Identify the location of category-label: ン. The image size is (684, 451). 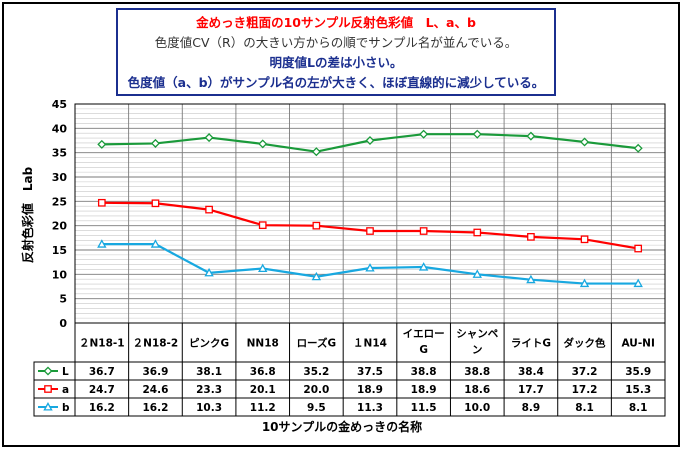
(477, 350).